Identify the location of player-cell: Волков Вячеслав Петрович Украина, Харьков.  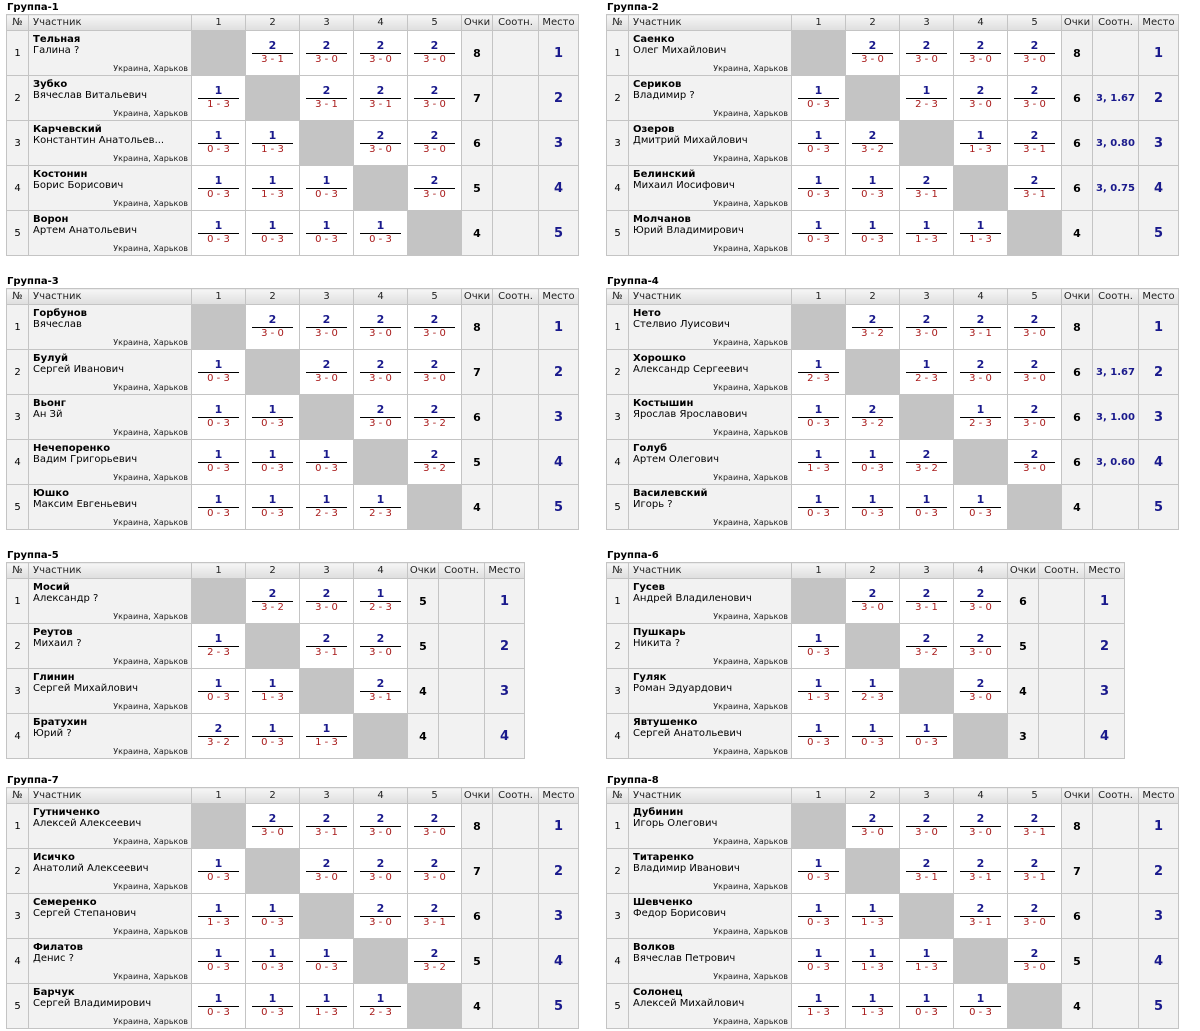
(710, 961).